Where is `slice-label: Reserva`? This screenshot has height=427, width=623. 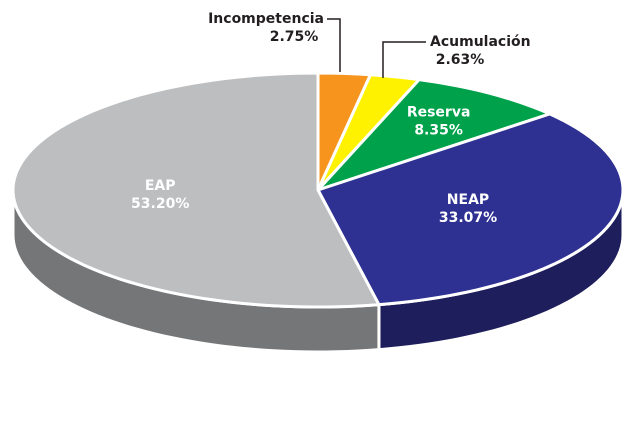 slice-label: Reserva is located at coordinates (439, 112).